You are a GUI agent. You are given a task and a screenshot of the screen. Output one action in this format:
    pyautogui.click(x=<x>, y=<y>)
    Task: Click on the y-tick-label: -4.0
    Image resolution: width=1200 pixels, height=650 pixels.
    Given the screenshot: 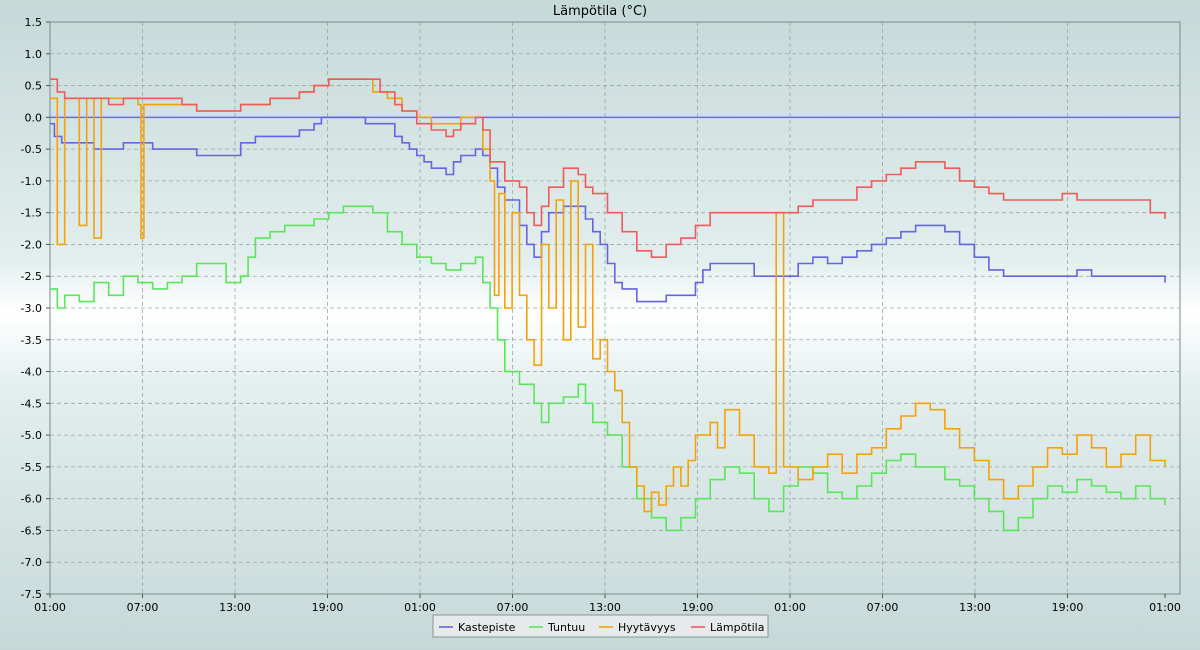 What is the action you would take?
    pyautogui.click(x=31, y=372)
    